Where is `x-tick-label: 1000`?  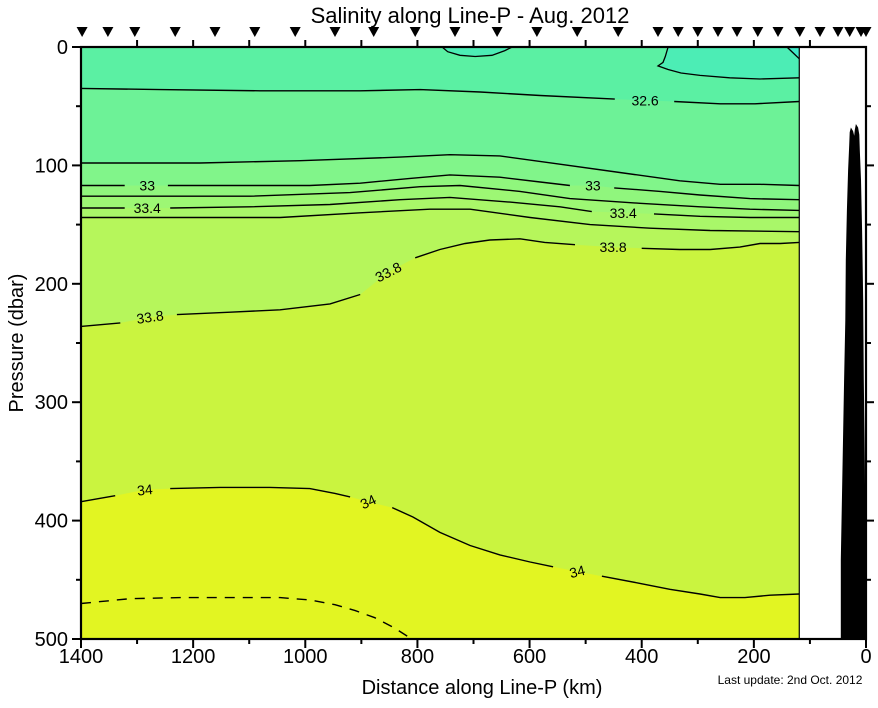
x-tick-label: 1000 is located at coordinates (305, 657).